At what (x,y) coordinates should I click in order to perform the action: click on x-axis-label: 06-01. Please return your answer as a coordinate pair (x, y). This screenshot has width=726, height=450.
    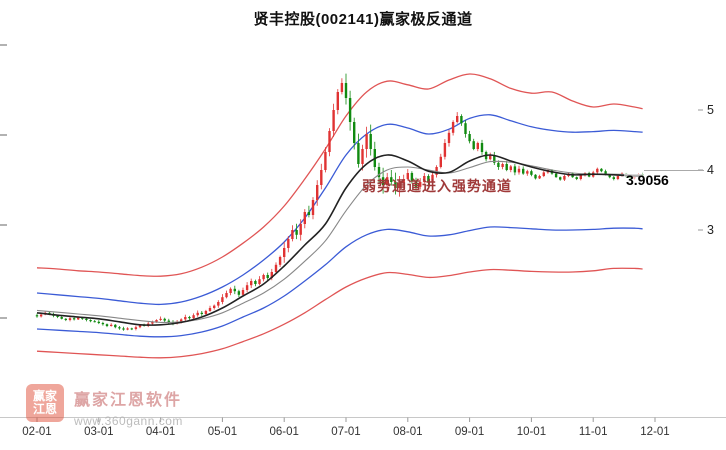
    Looking at the image, I should click on (283, 432).